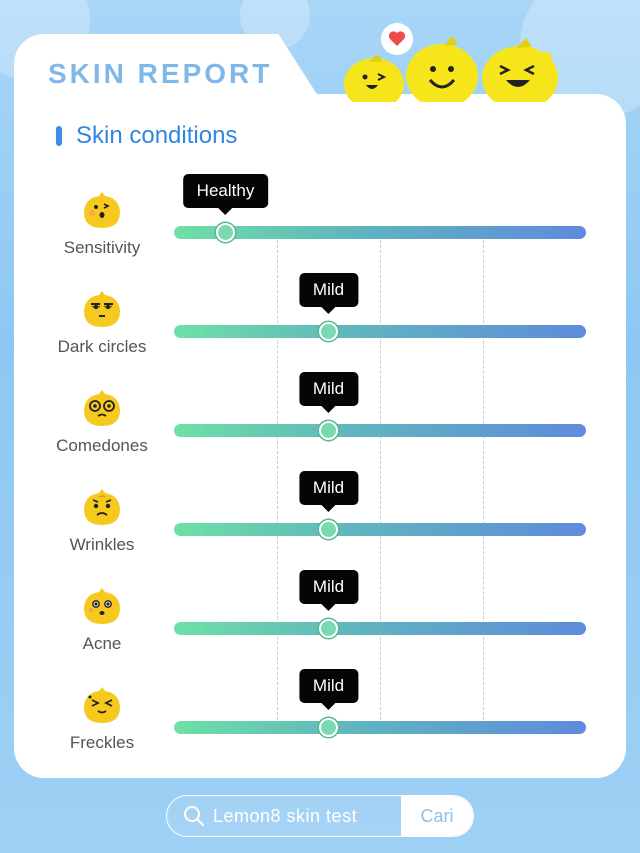 The image size is (640, 853). What do you see at coordinates (437, 816) in the screenshot?
I see `search-button: Cari` at bounding box center [437, 816].